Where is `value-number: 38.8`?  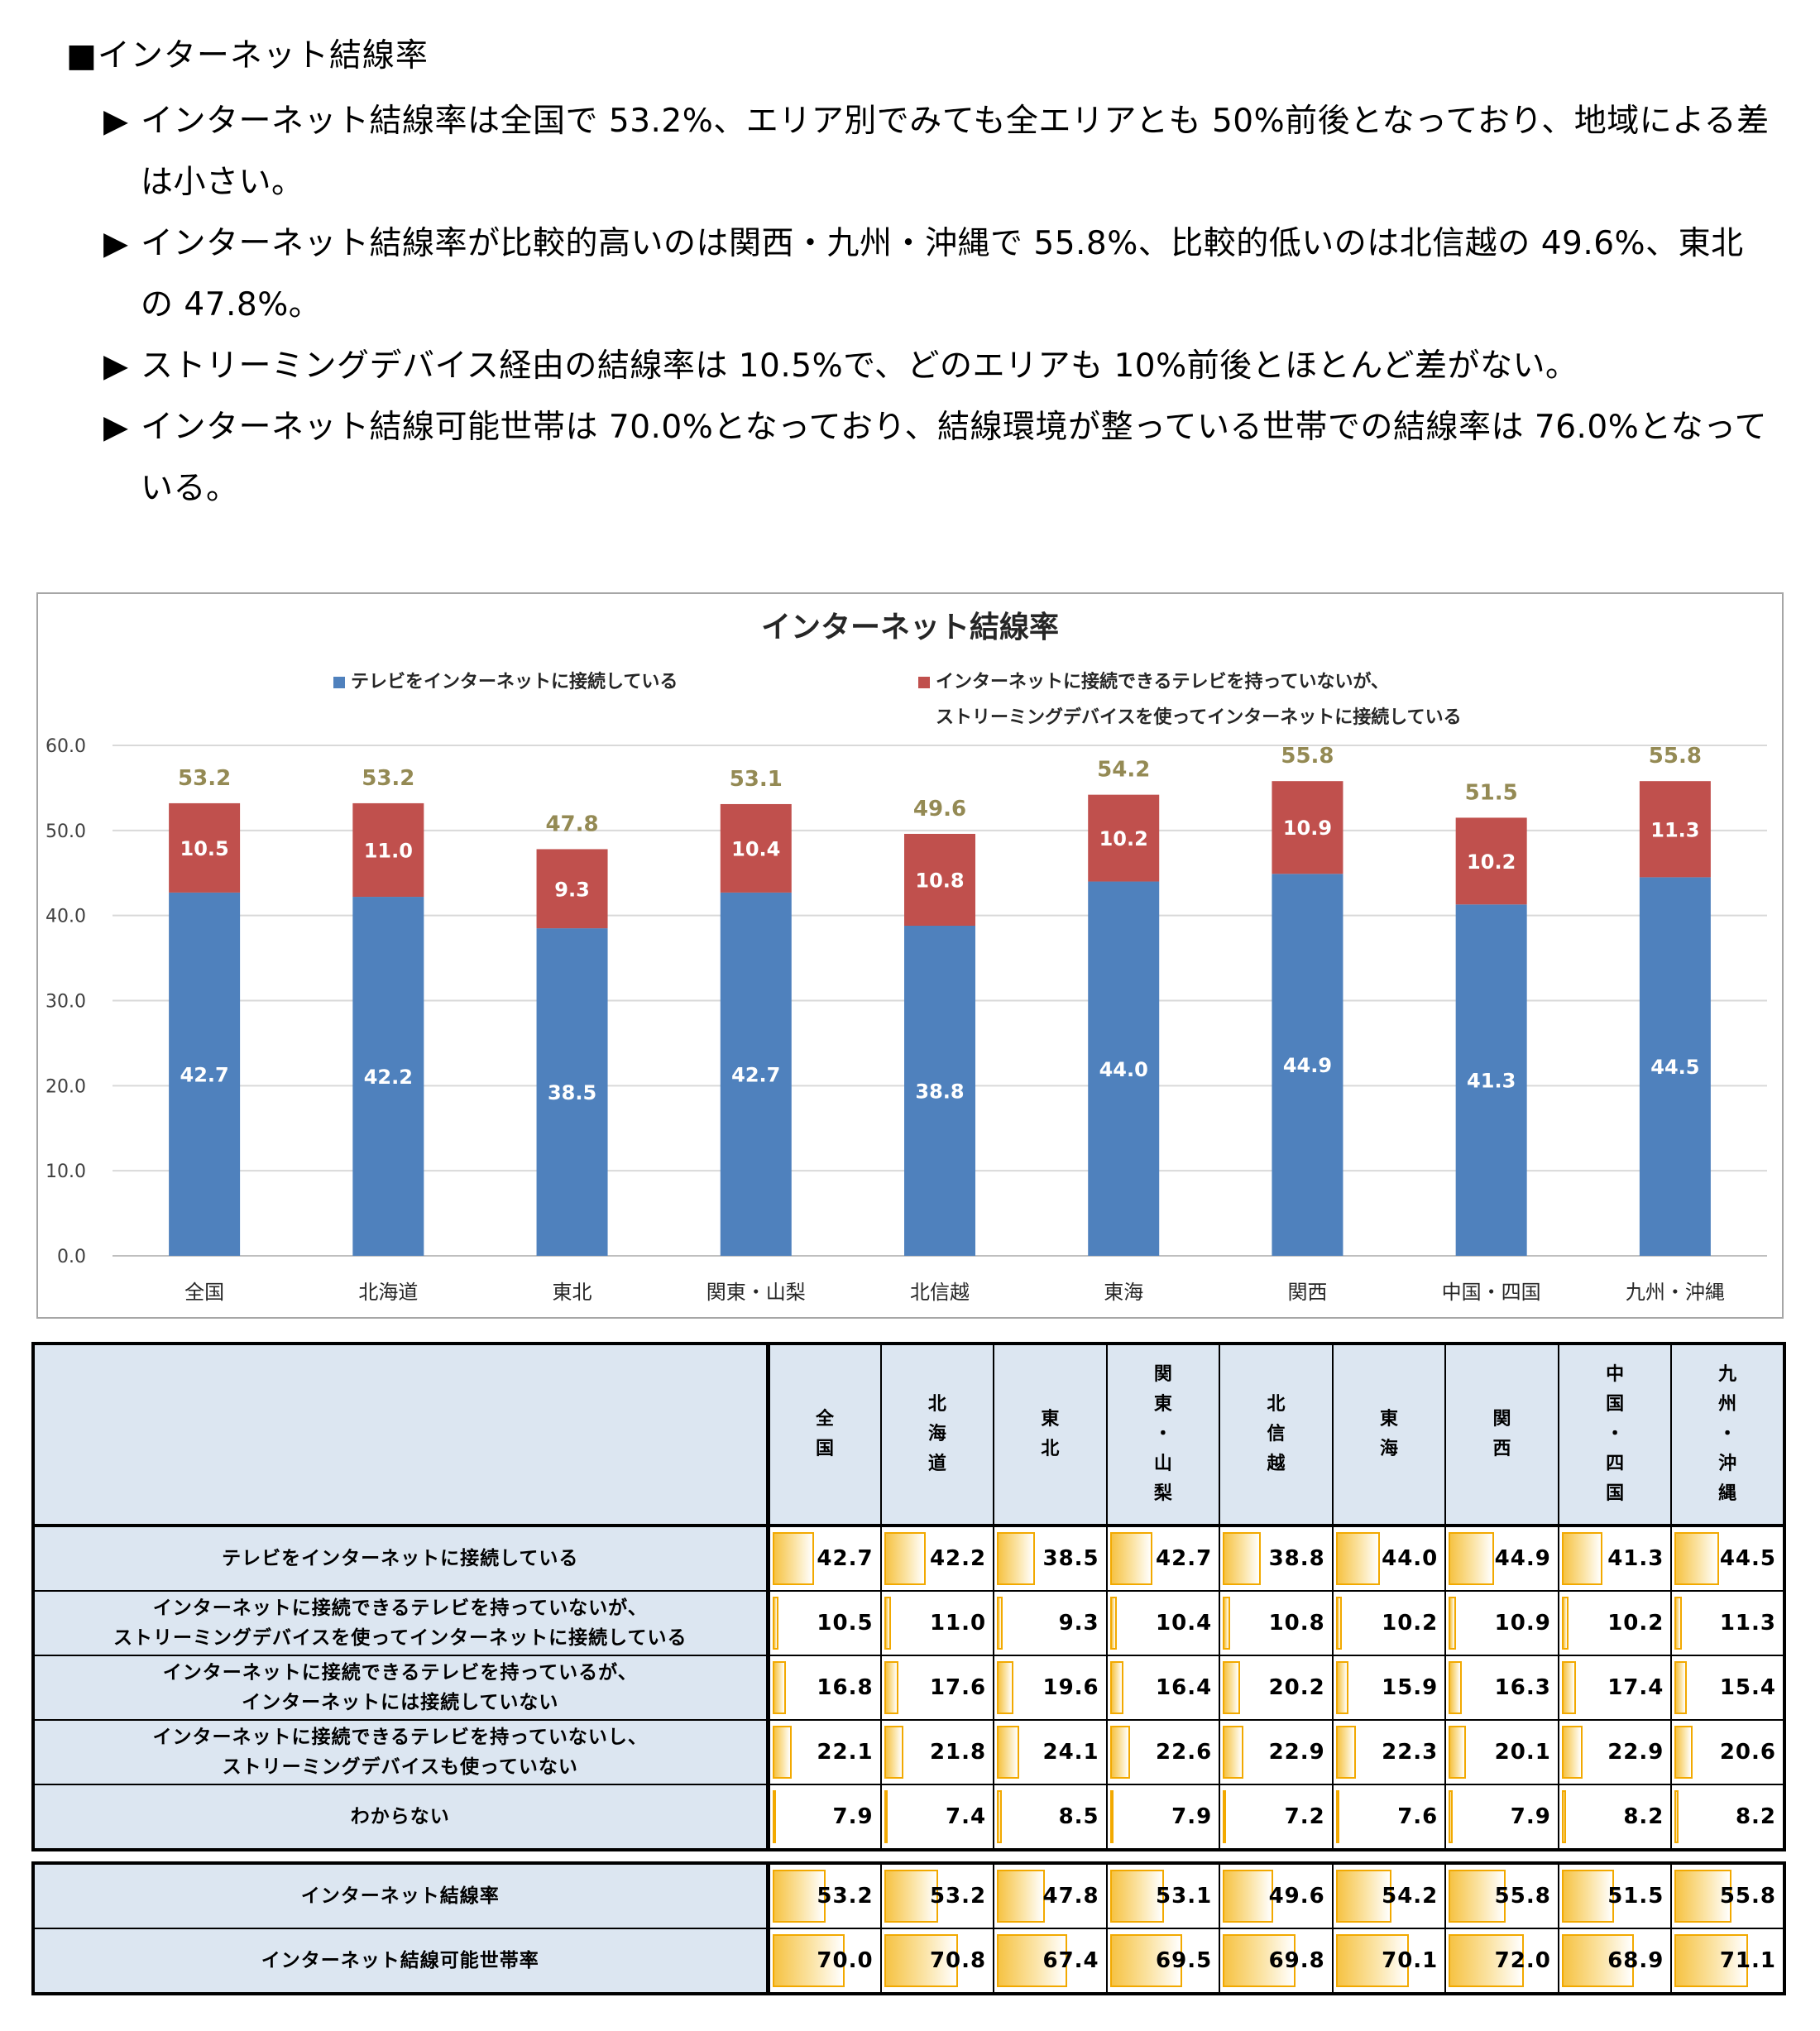
value-number: 38.8 is located at coordinates (1296, 1558).